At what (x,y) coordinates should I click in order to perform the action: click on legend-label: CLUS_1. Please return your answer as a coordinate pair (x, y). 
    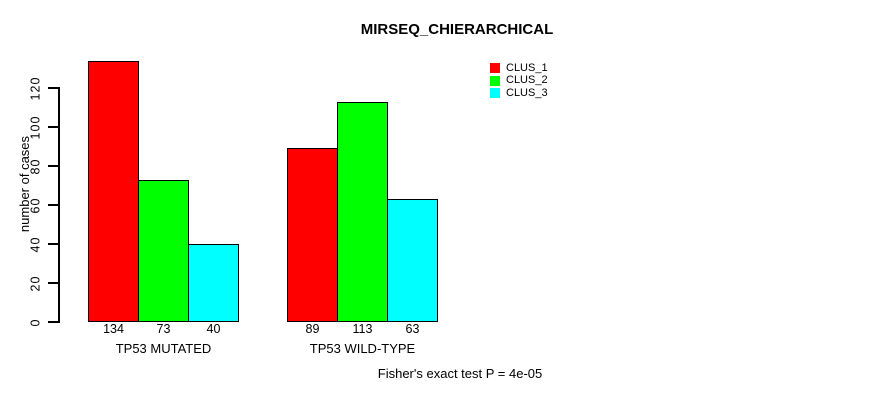
    Looking at the image, I should click on (527, 67).